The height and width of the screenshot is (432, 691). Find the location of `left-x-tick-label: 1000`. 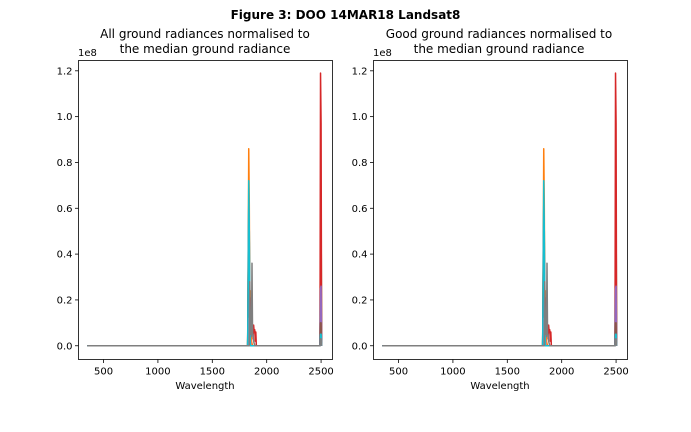

left-x-tick-label: 1000 is located at coordinates (157, 372).